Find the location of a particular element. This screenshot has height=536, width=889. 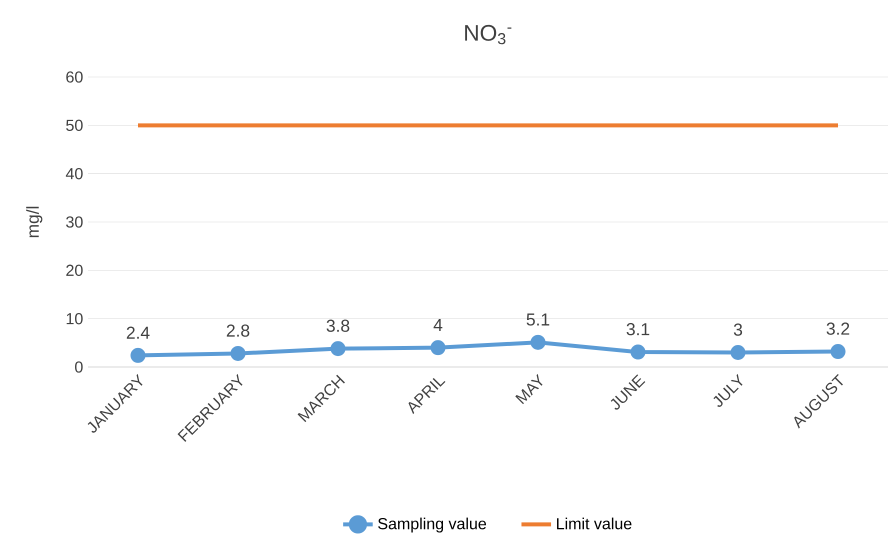

data-label: 3 is located at coordinates (738, 330).